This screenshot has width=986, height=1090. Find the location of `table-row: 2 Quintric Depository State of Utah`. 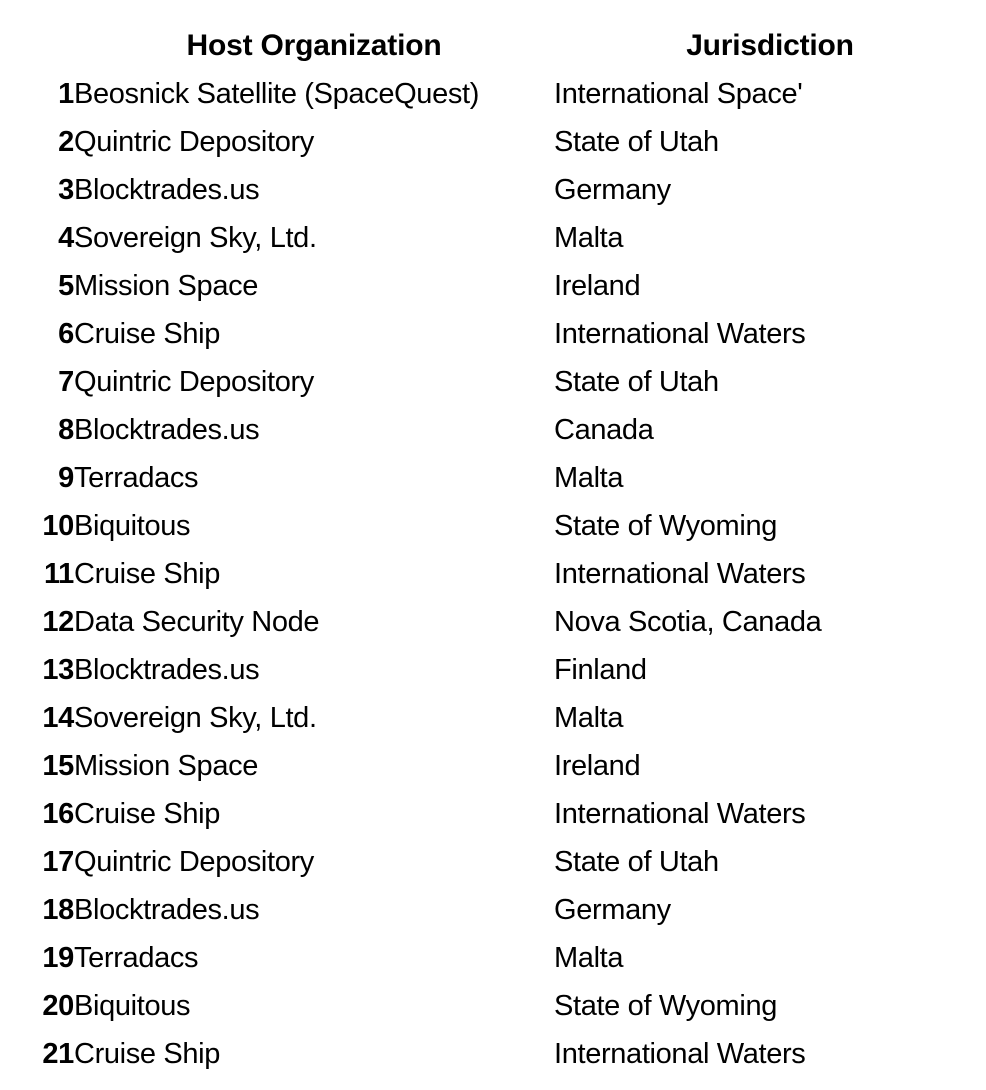

table-row: 2 Quintric Depository State of Utah is located at coordinates (493, 142).